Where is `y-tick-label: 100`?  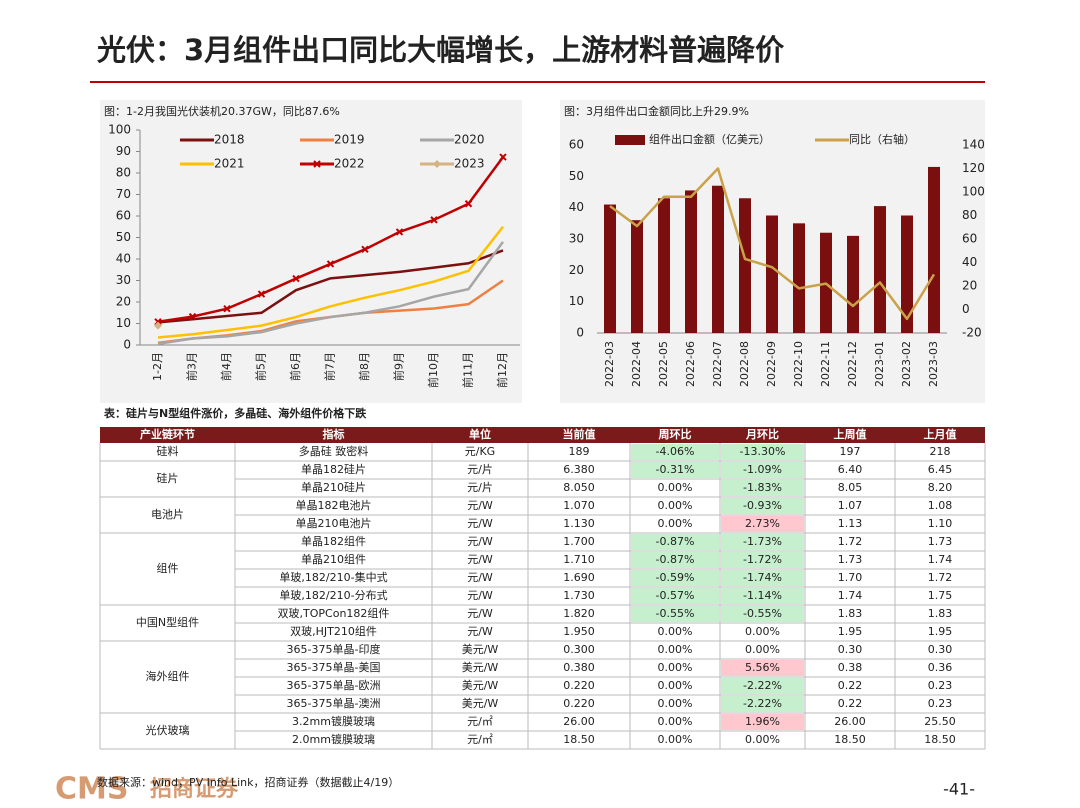 y-tick-label: 100 is located at coordinates (119, 130).